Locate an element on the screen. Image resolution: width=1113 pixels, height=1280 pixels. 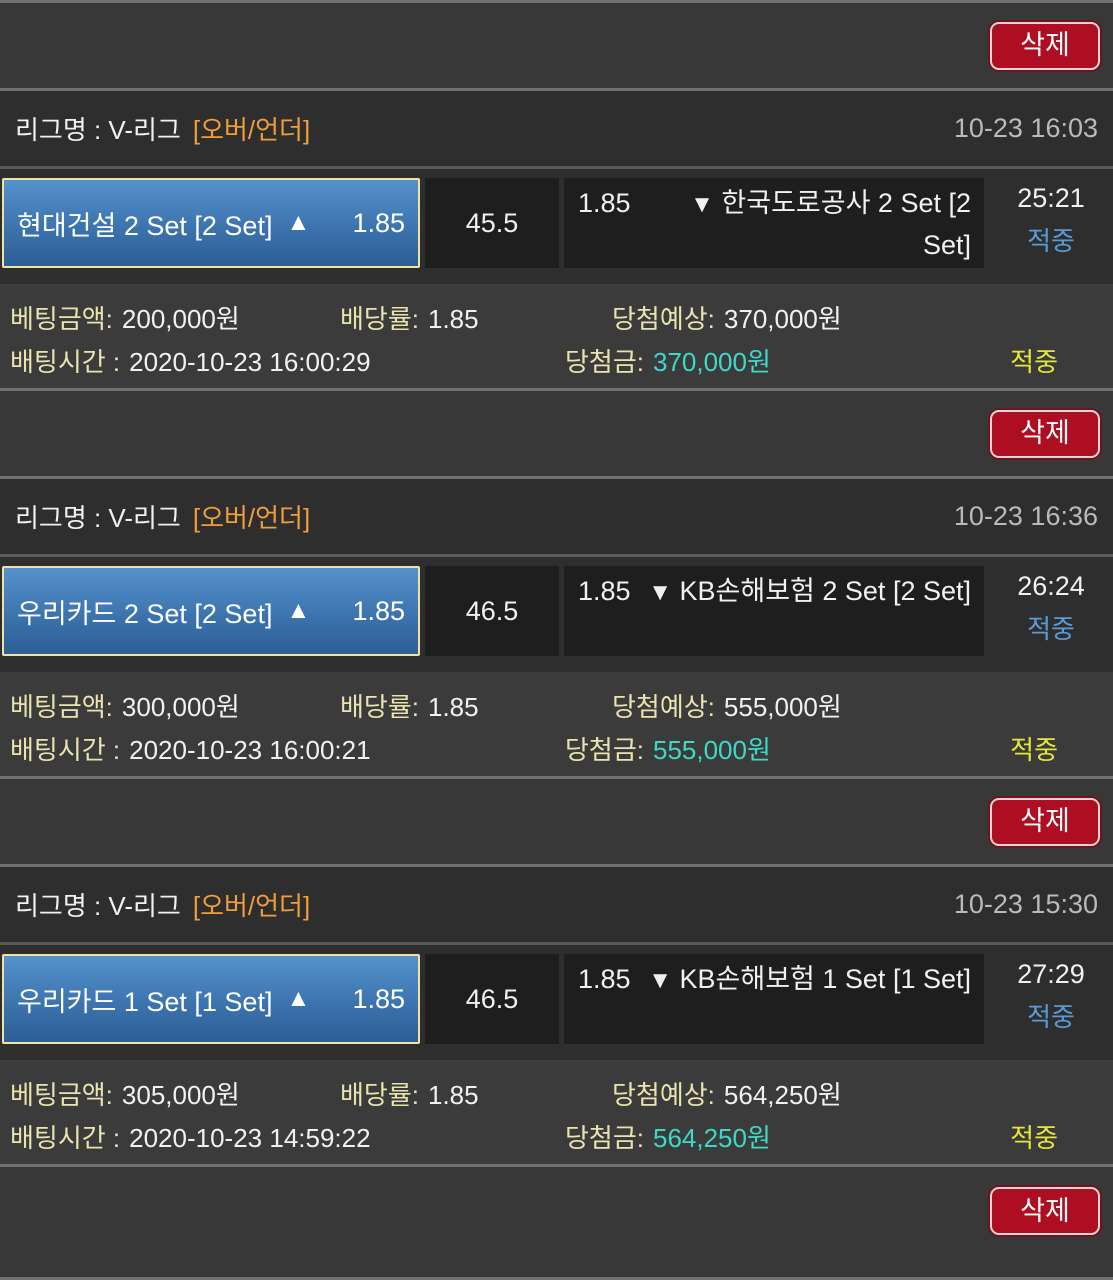
league-row: 리그명 : V-리그 [오버/언더] 10-23 15:30 is located at coordinates (556, 904).